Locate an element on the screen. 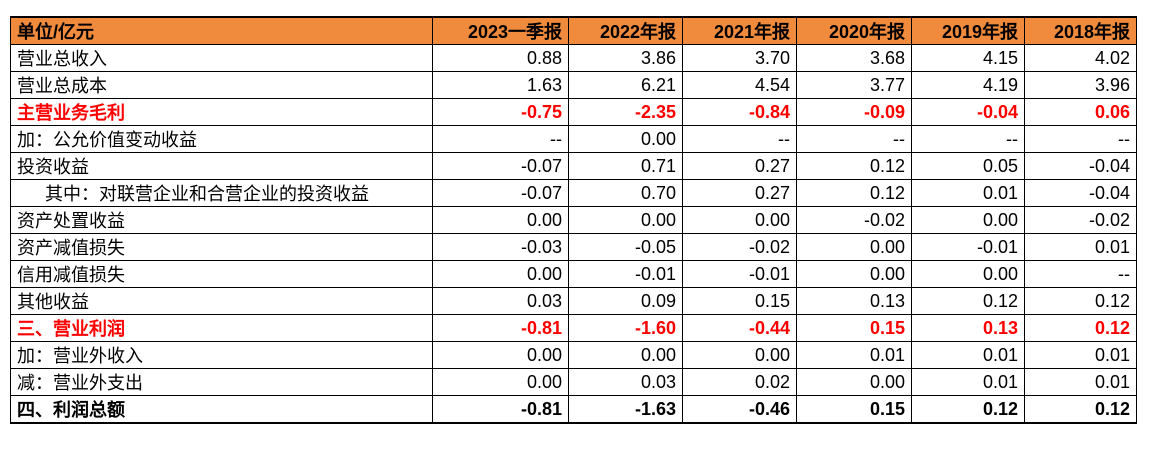  value-cell: 0.03 is located at coordinates (500, 301).